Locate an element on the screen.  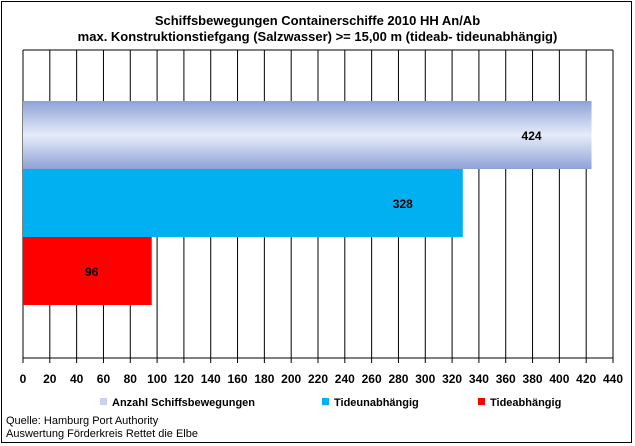
x-tick-label: 180 is located at coordinates (264, 379).